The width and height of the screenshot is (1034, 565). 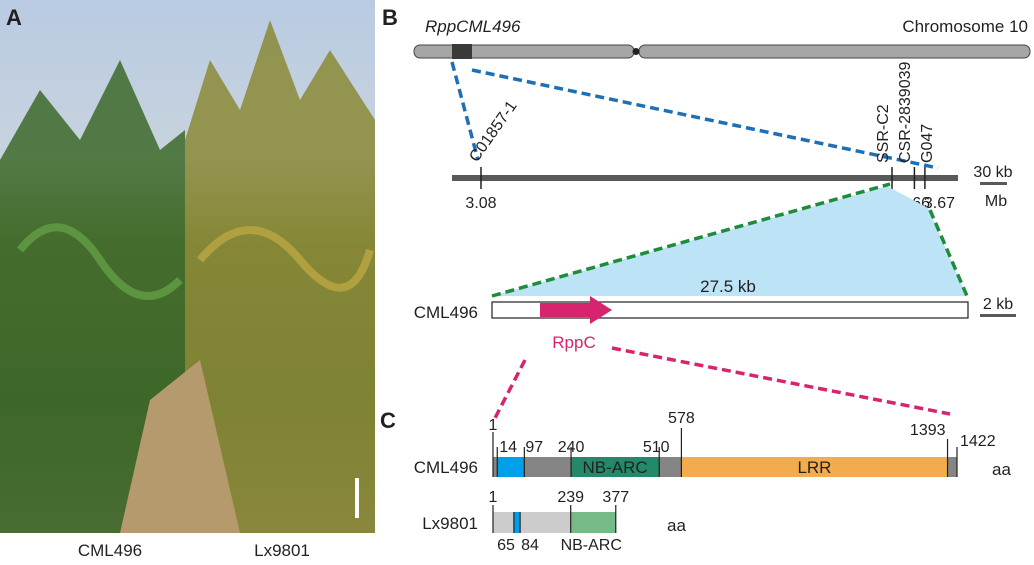 I want to click on gene-label: RppC, so click(x=573, y=342).